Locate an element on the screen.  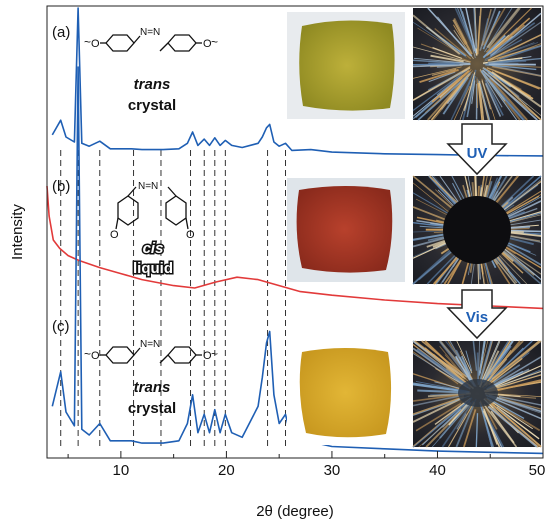
form-label-b: cis is located at coordinates (153, 248).